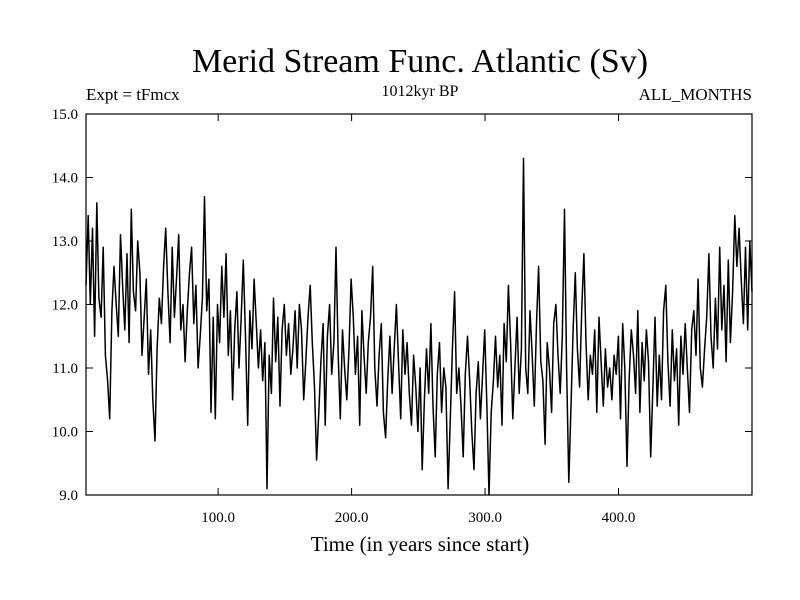 Image resolution: width=800 pixels, height=600 pixels. I want to click on x-tick-label: 400.0, so click(619, 518).